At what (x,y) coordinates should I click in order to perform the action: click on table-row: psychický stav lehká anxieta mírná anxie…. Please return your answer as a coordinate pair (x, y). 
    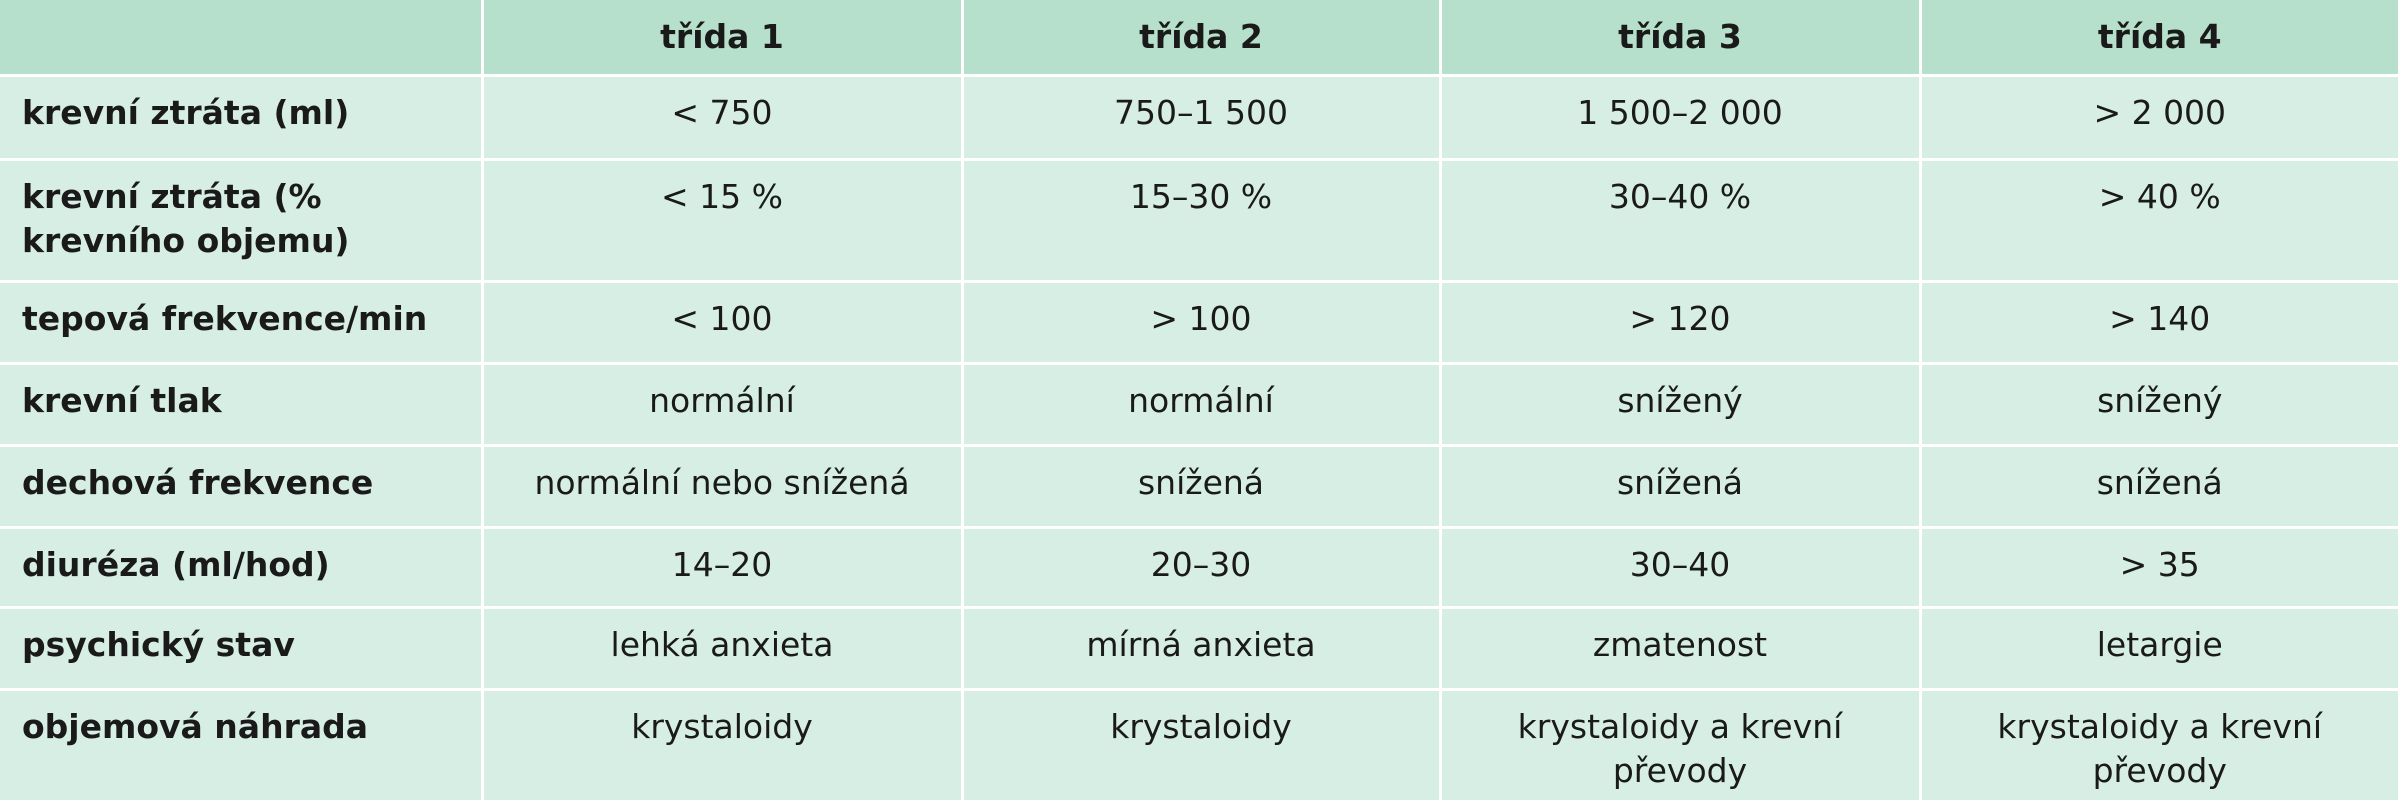
    Looking at the image, I should click on (1199, 649).